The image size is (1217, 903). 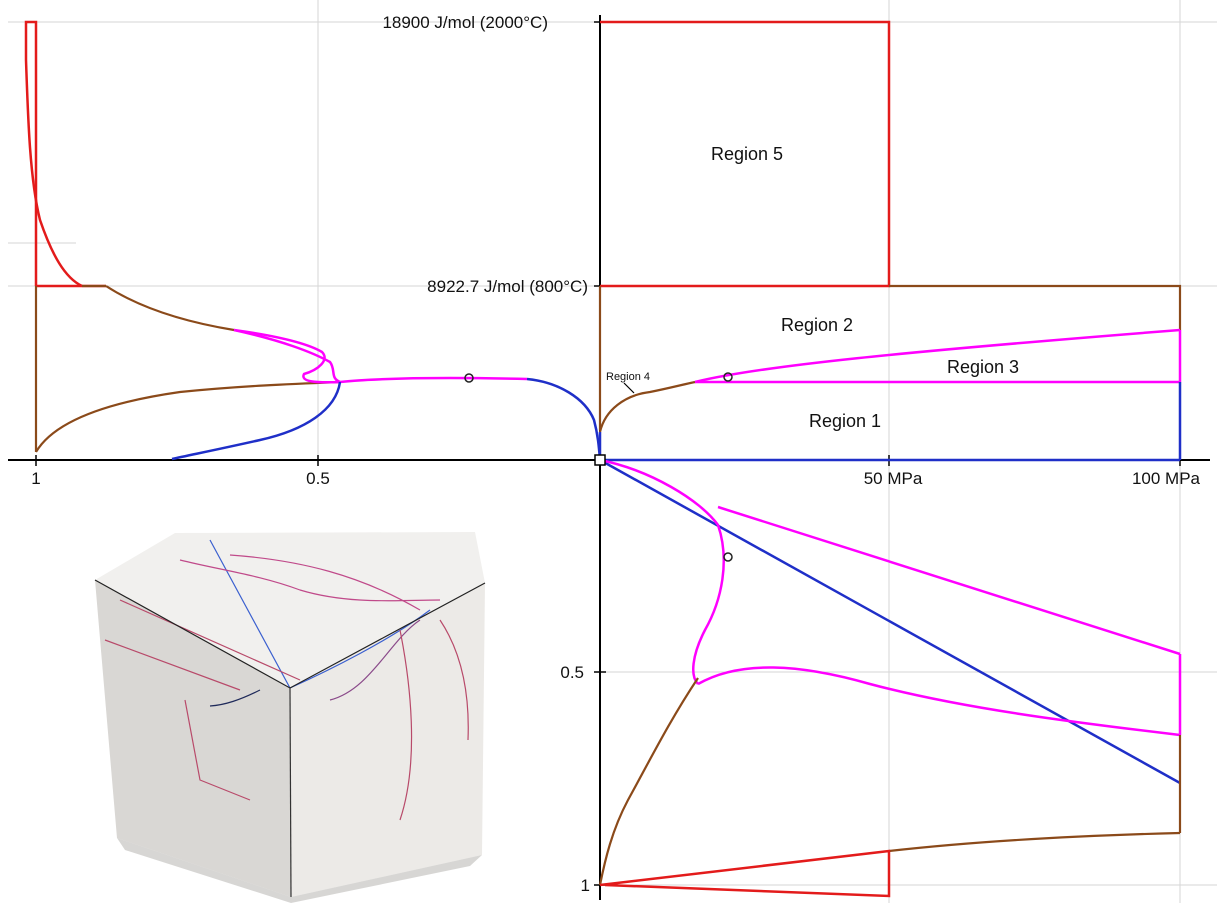 I want to click on tick-label-left-1: 1, so click(x=35, y=478).